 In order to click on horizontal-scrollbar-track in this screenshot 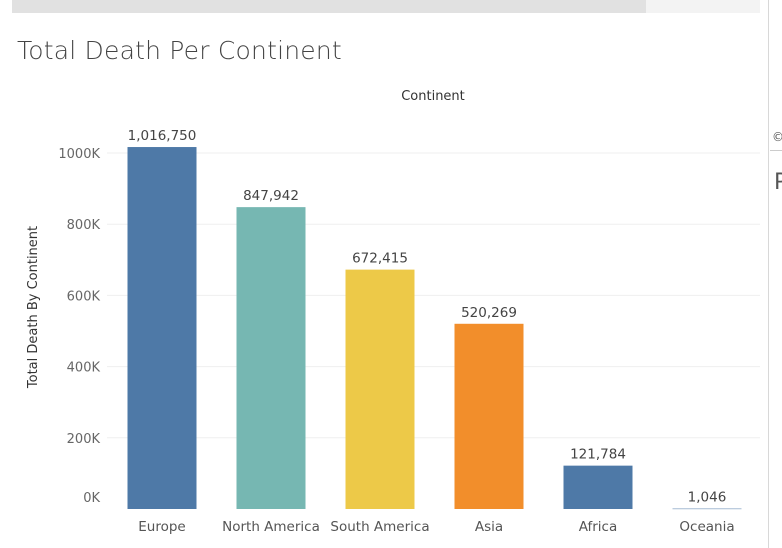, I will do `click(703, 6)`.